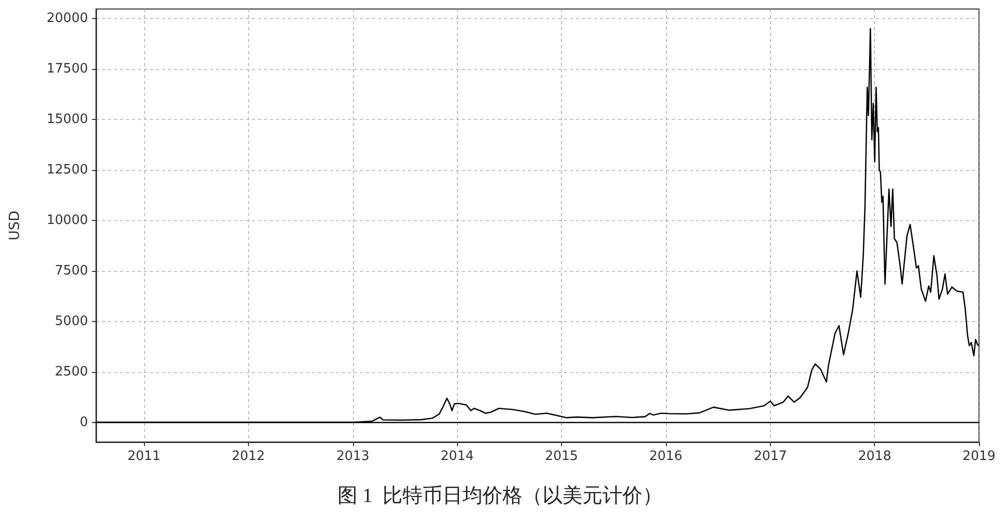  What do you see at coordinates (457, 456) in the screenshot?
I see `x-tick-label: 2014` at bounding box center [457, 456].